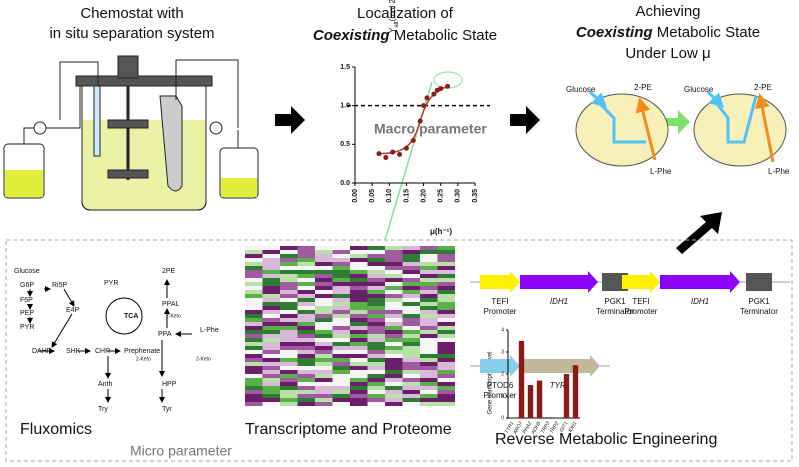 The height and width of the screenshot is (467, 799). What do you see at coordinates (69, 297) in the screenshot?
I see `pathway-arrow` at bounding box center [69, 297].